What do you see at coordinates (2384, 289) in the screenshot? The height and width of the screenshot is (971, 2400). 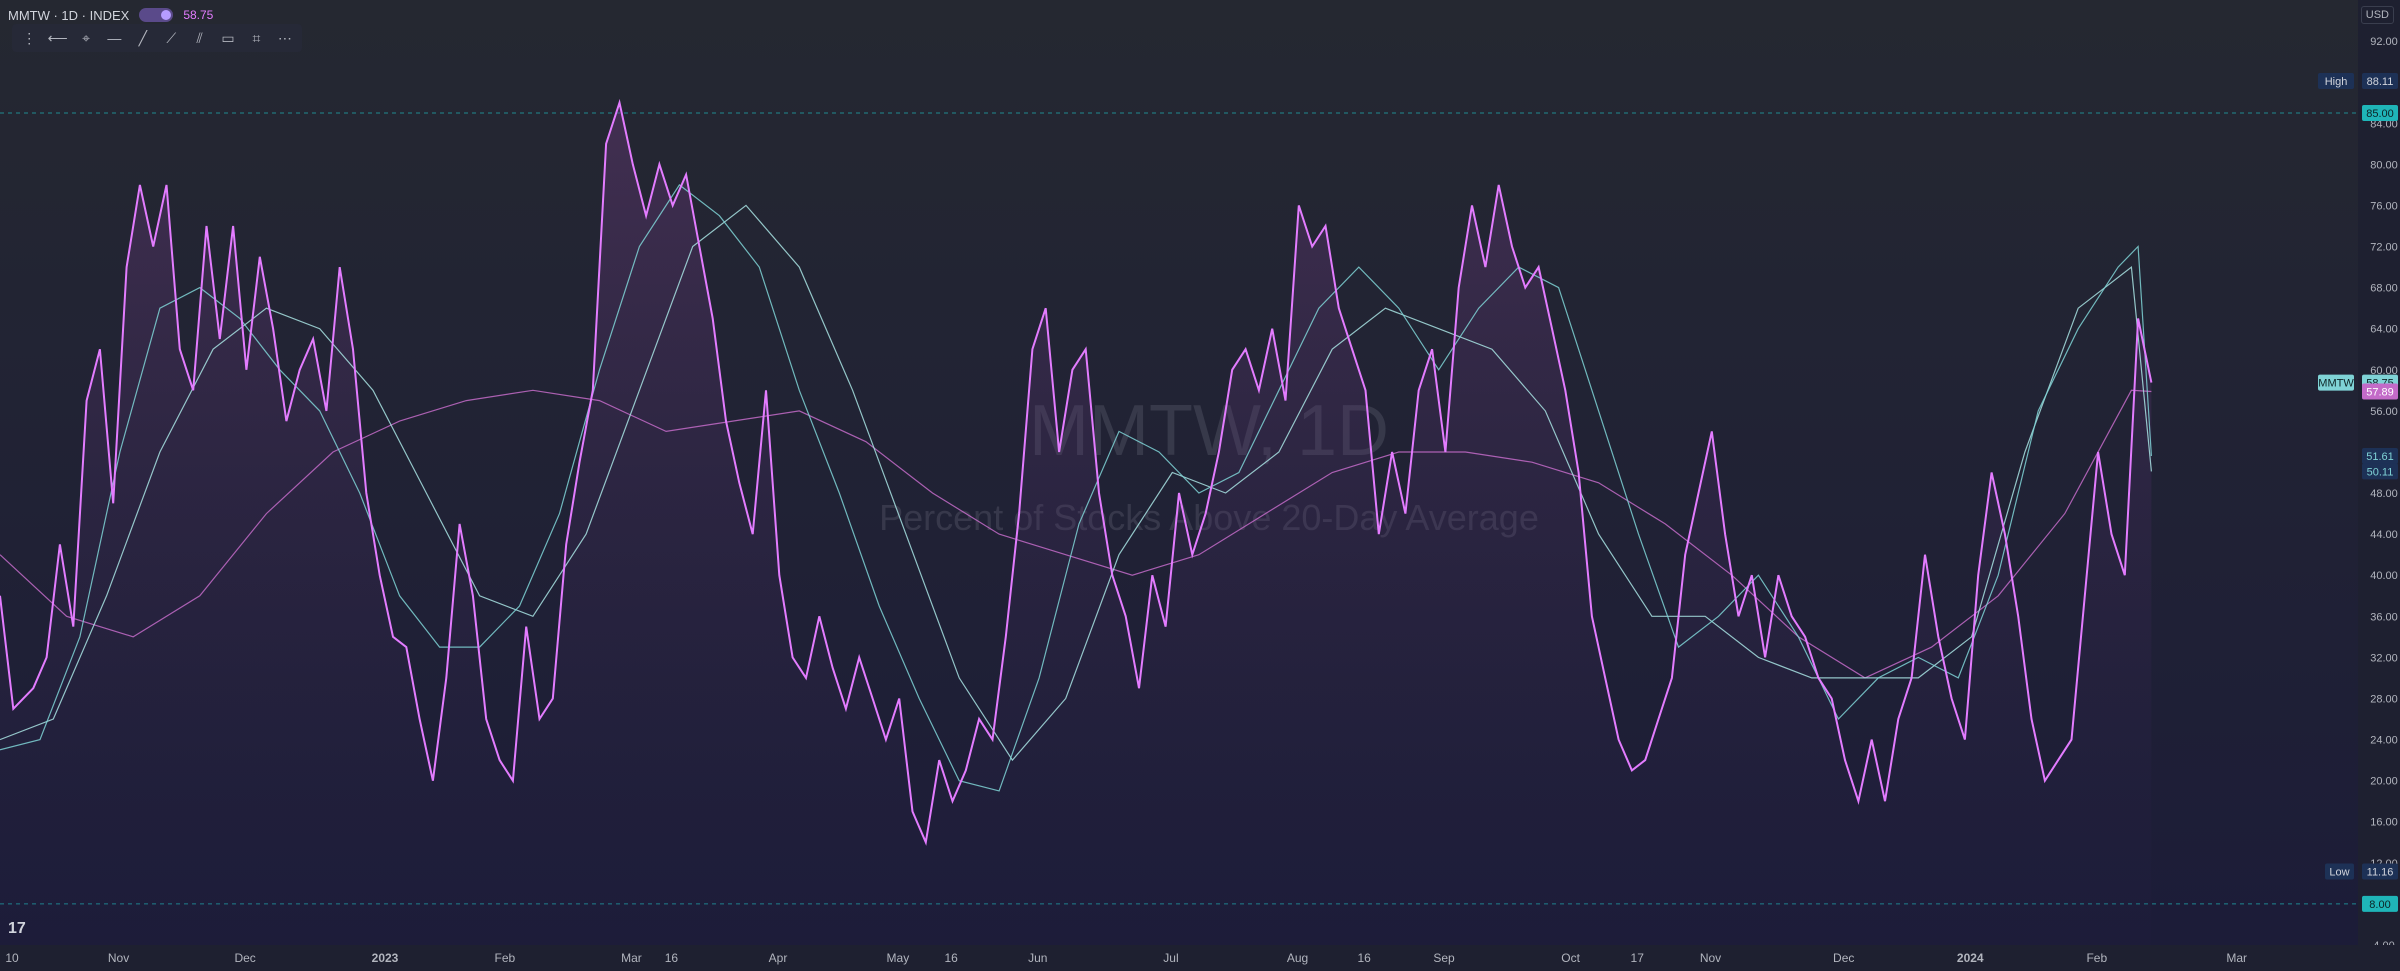 I see `y-tick-label: 68.00` at bounding box center [2384, 289].